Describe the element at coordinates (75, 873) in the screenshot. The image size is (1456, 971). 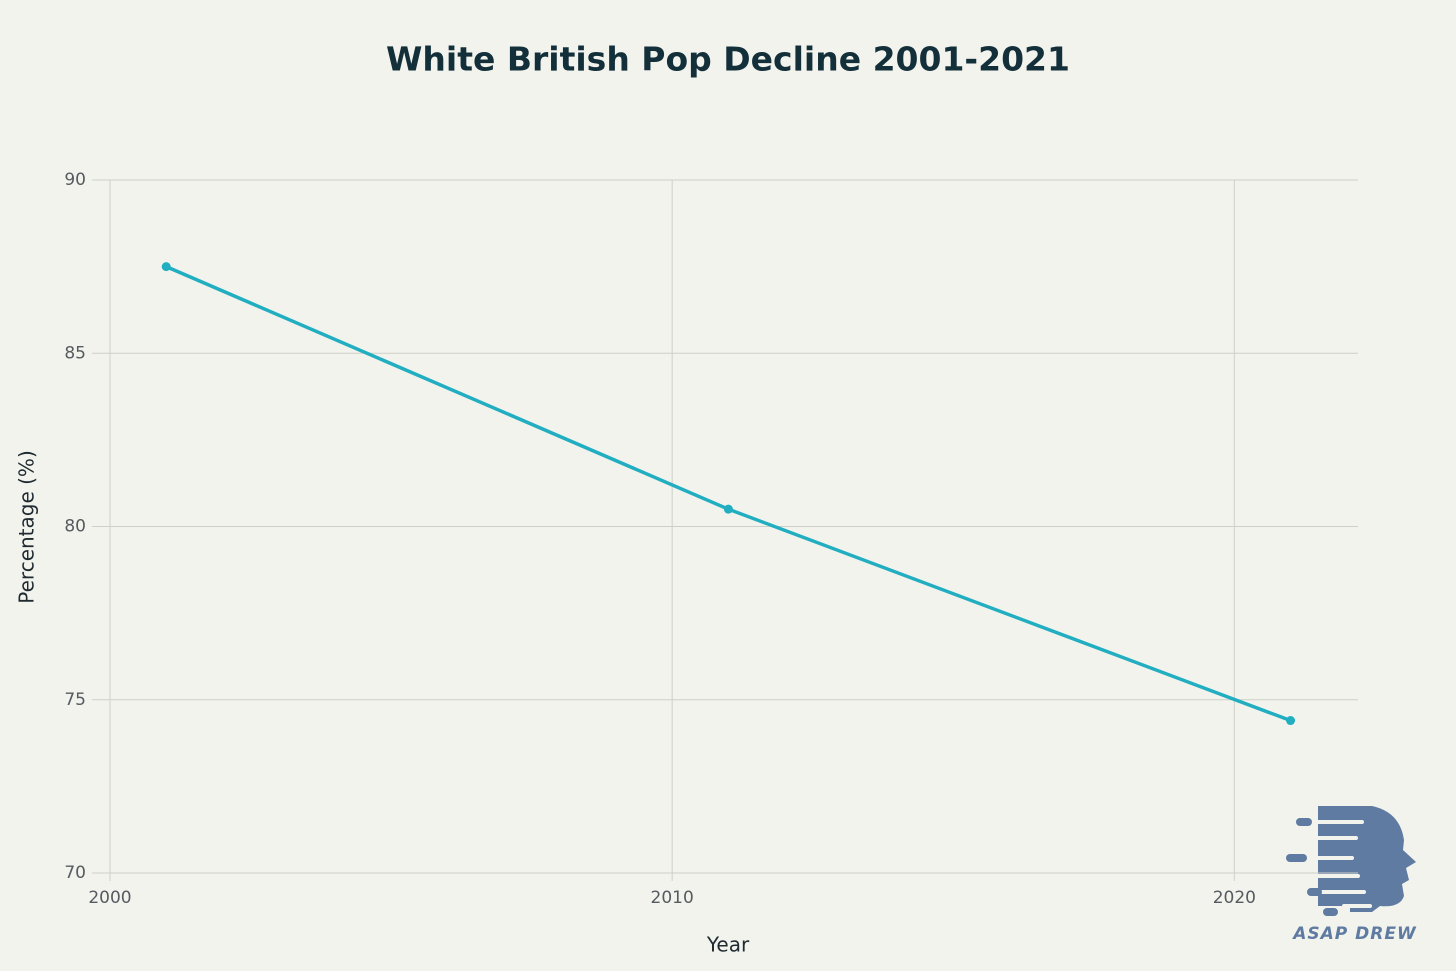
I see `y-tick-label: 70` at that location.